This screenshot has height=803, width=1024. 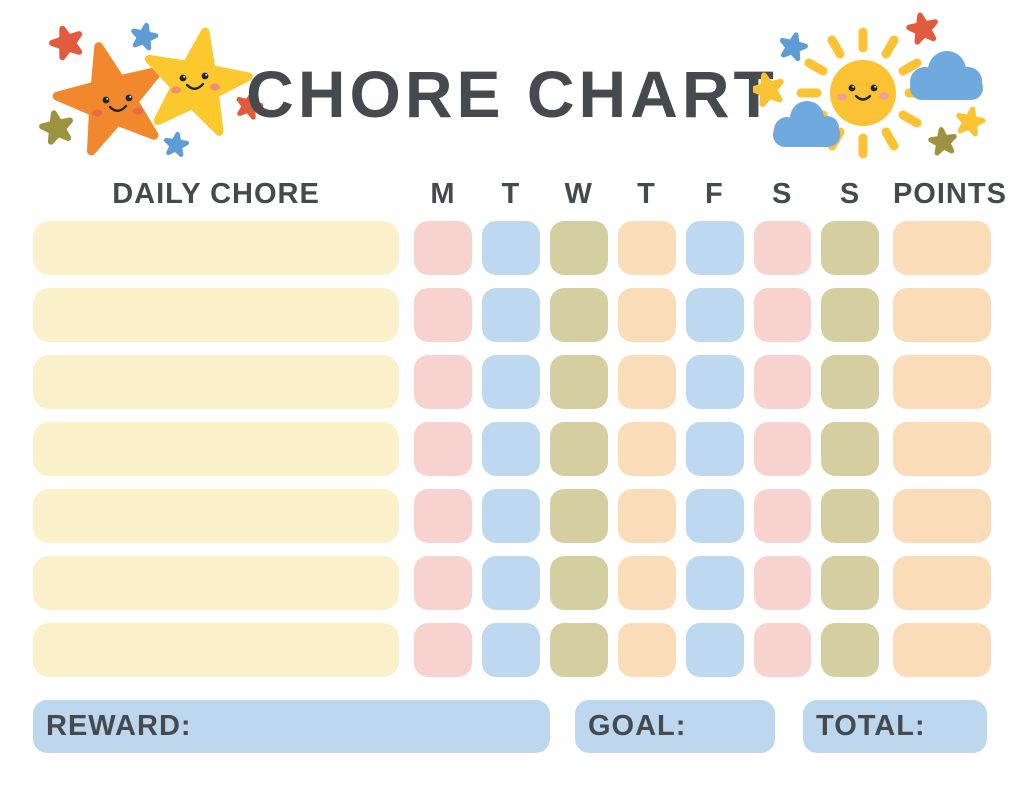 I want to click on day-header-sat: S, so click(x=782, y=193).